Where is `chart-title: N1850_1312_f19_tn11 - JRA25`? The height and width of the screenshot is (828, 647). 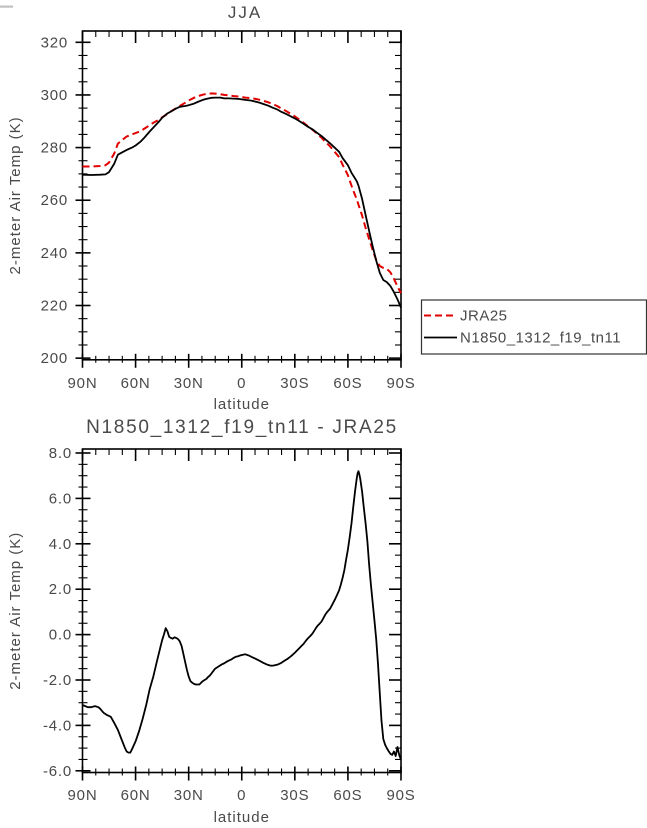
chart-title: N1850_1312_f19_tn11 - JRA25 is located at coordinates (242, 427).